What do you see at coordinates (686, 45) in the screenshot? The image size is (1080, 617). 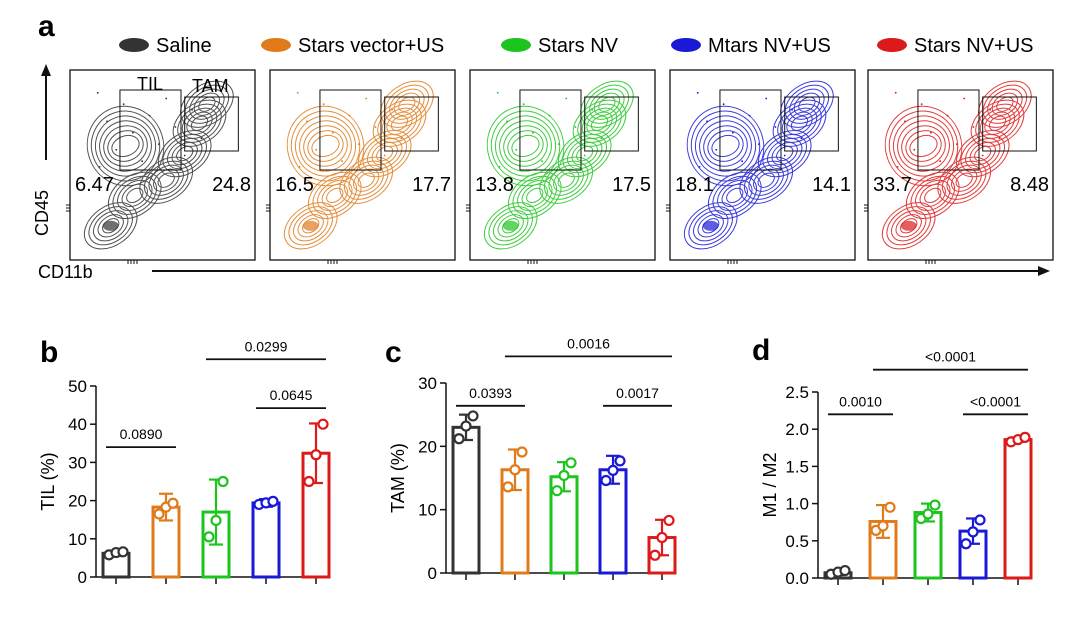 I see `legend-swatch` at bounding box center [686, 45].